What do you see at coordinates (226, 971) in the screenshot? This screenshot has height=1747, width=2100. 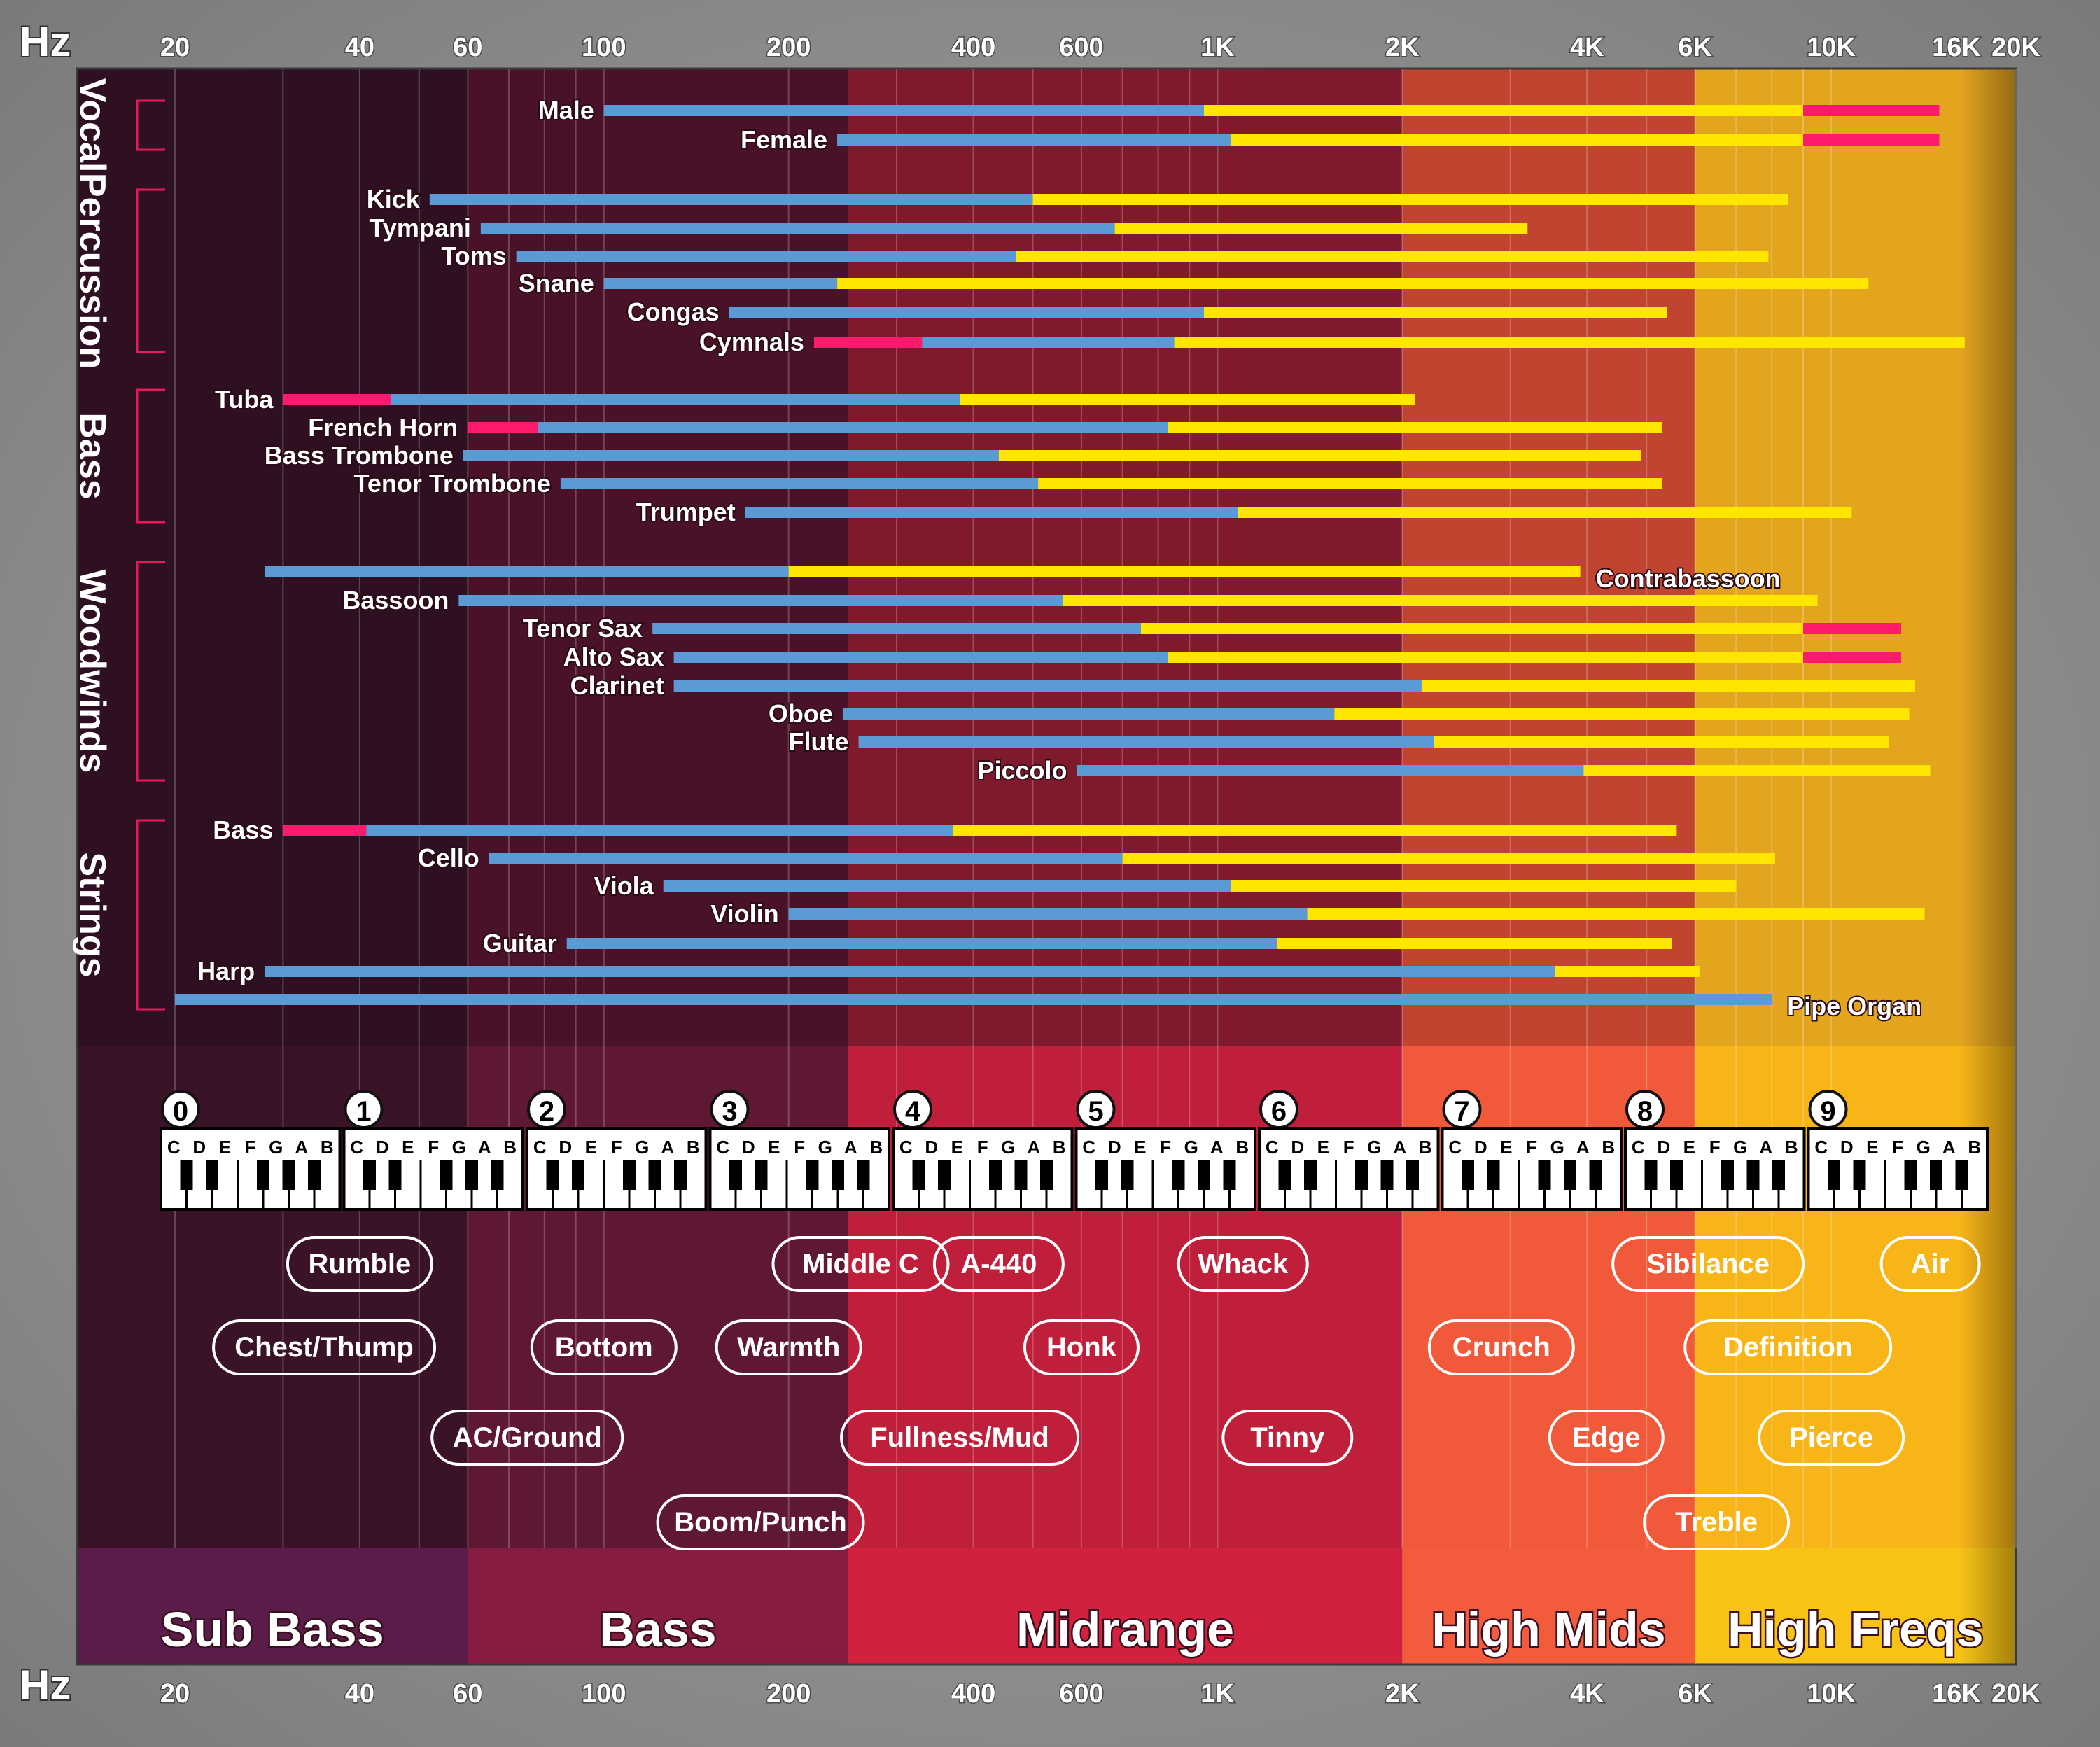 I see `instrument-label: Harp` at bounding box center [226, 971].